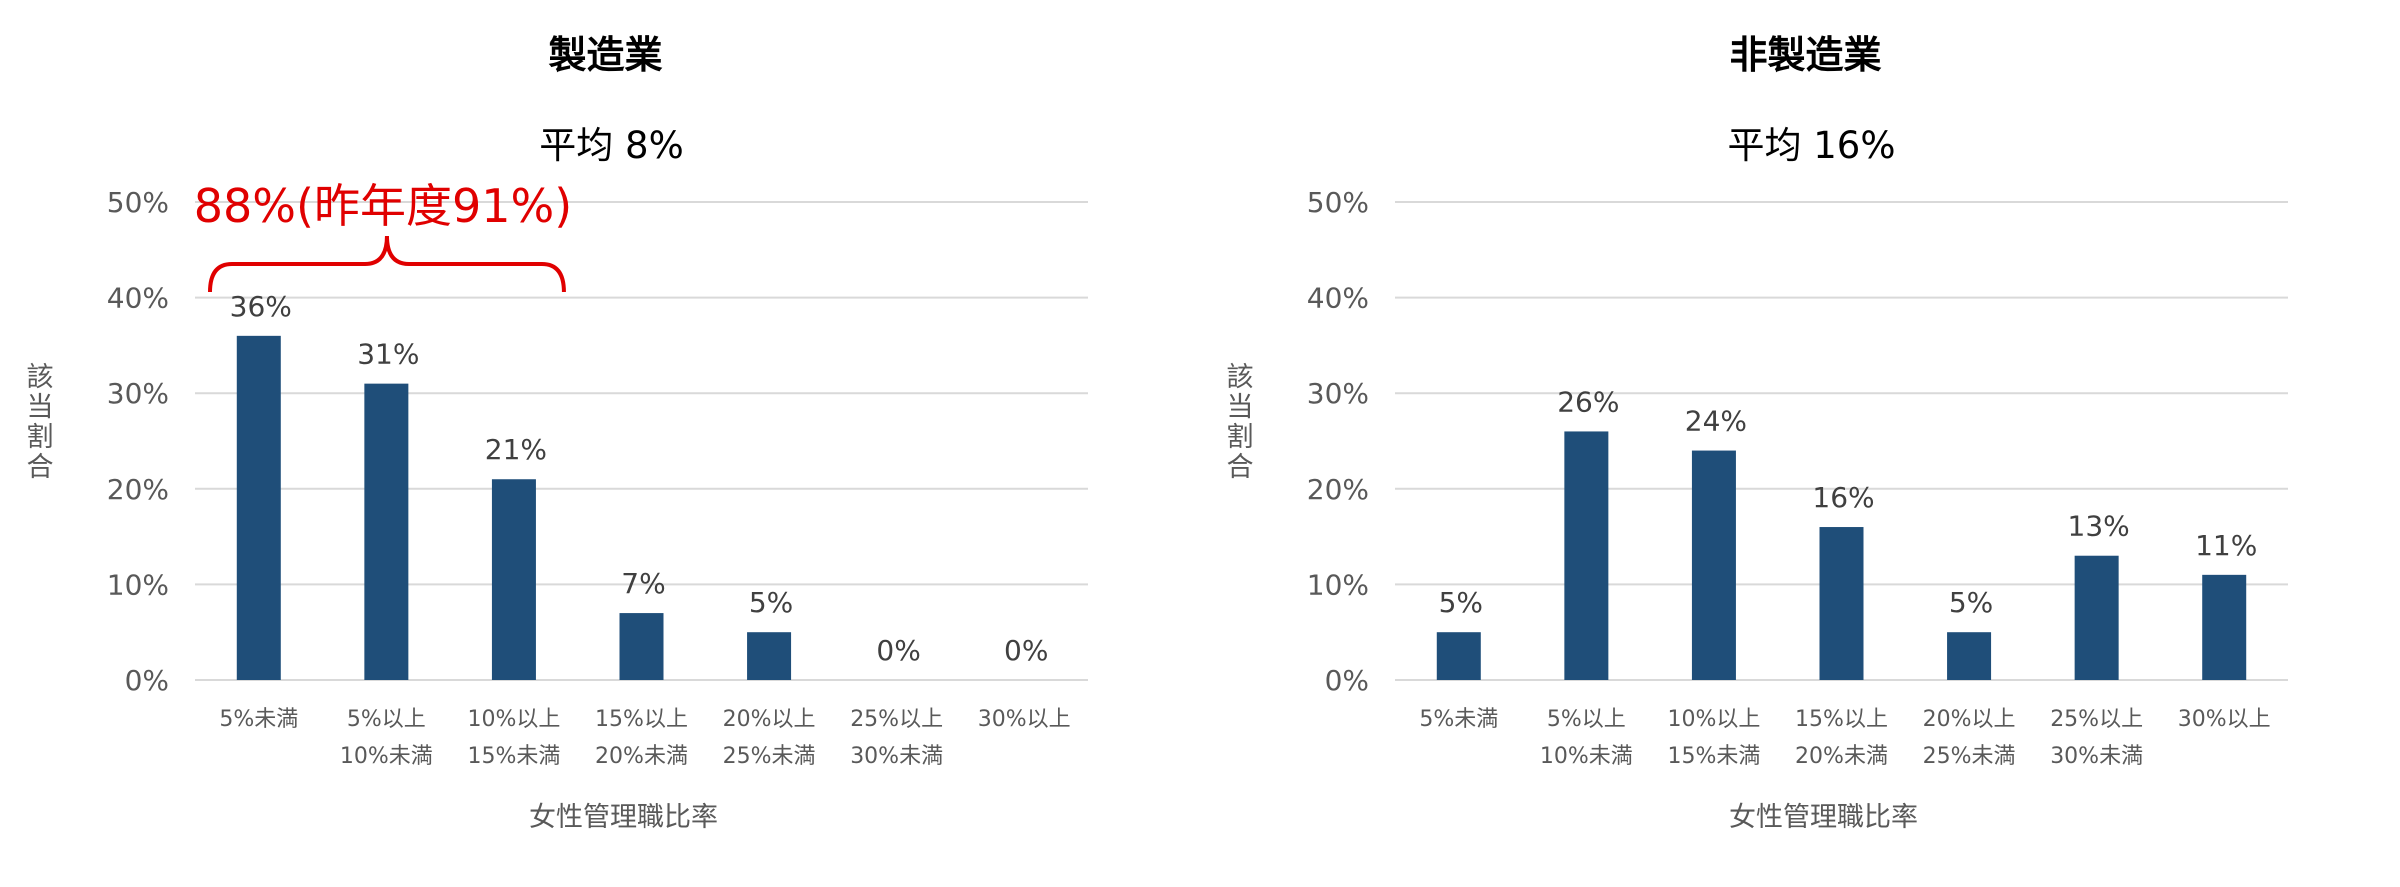 This screenshot has width=2400, height=887. What do you see at coordinates (1805, 55) in the screenshot?
I see `chart-title: 非製造業` at bounding box center [1805, 55].